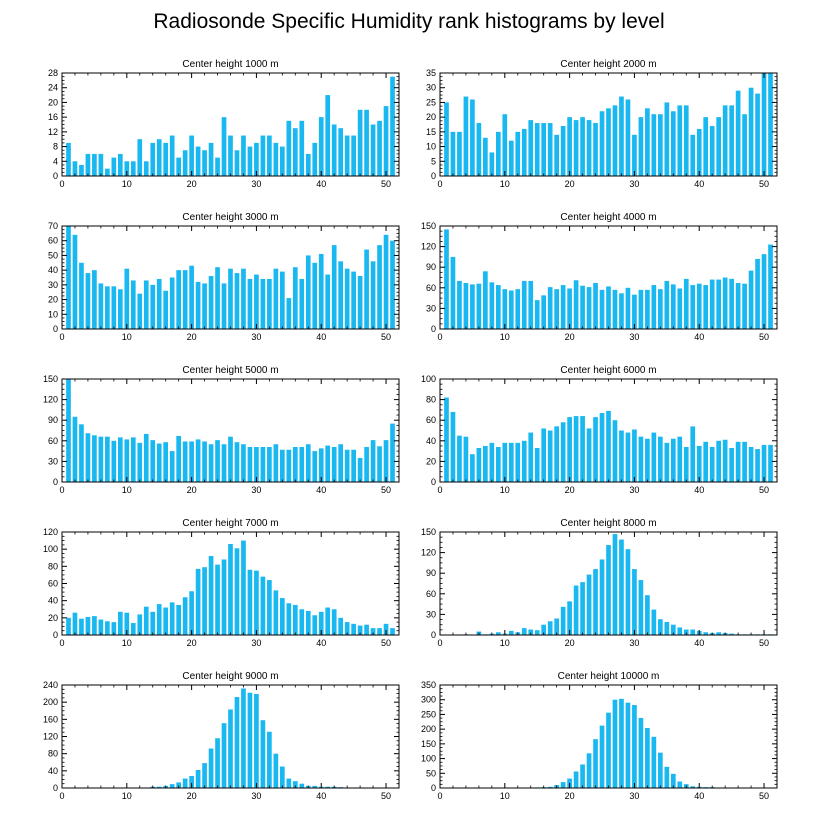 This screenshot has width=818, height=824. What do you see at coordinates (53, 566) in the screenshot?
I see `y-tick-label: 80` at bounding box center [53, 566].